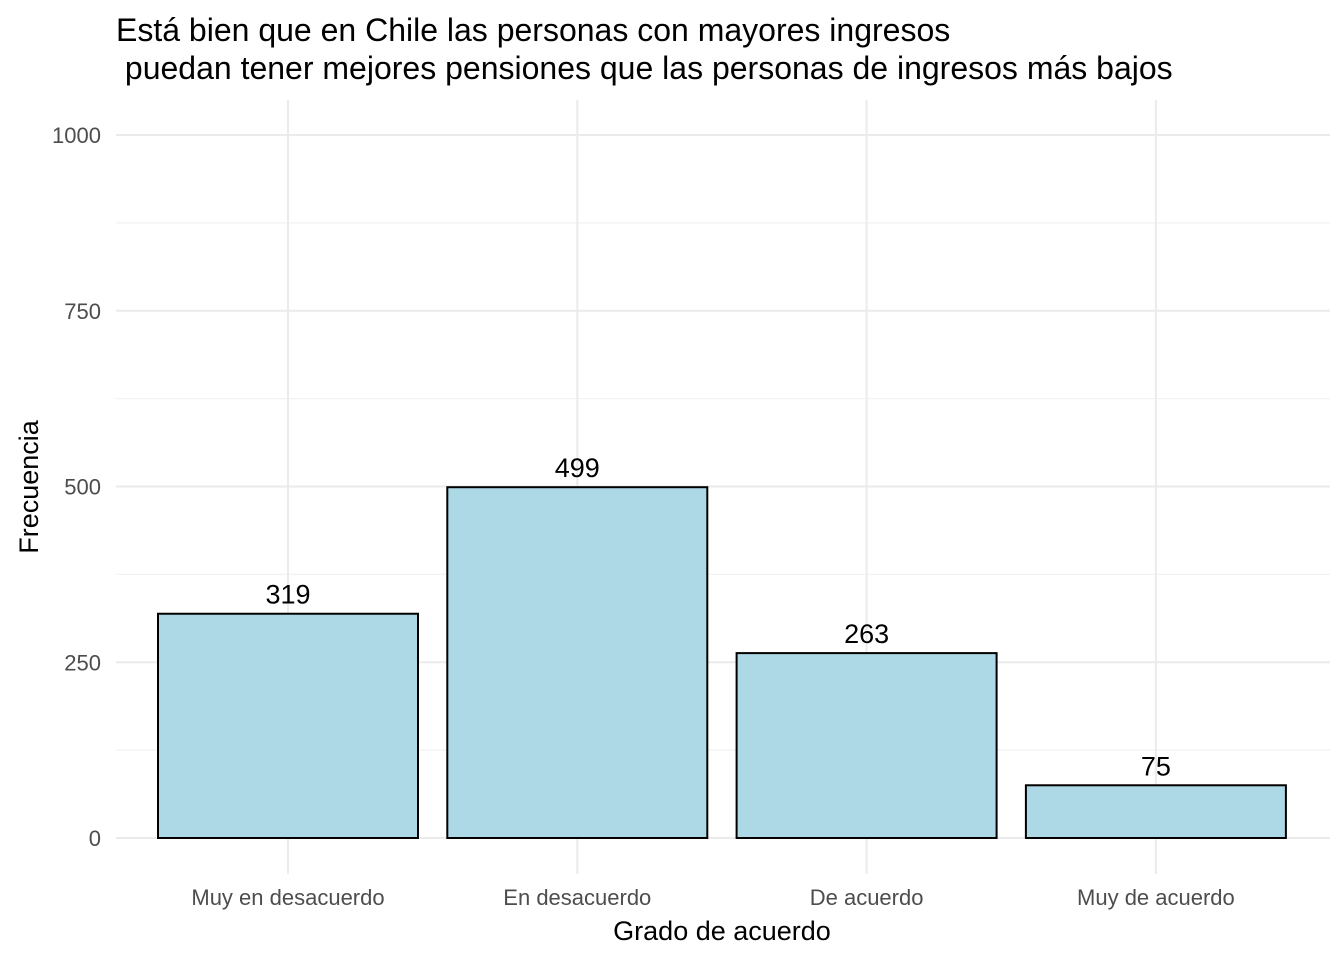 This screenshot has width=1344, height=960. Describe the element at coordinates (722, 931) in the screenshot. I see `x-axis-title: Grado de acuerdo` at that location.